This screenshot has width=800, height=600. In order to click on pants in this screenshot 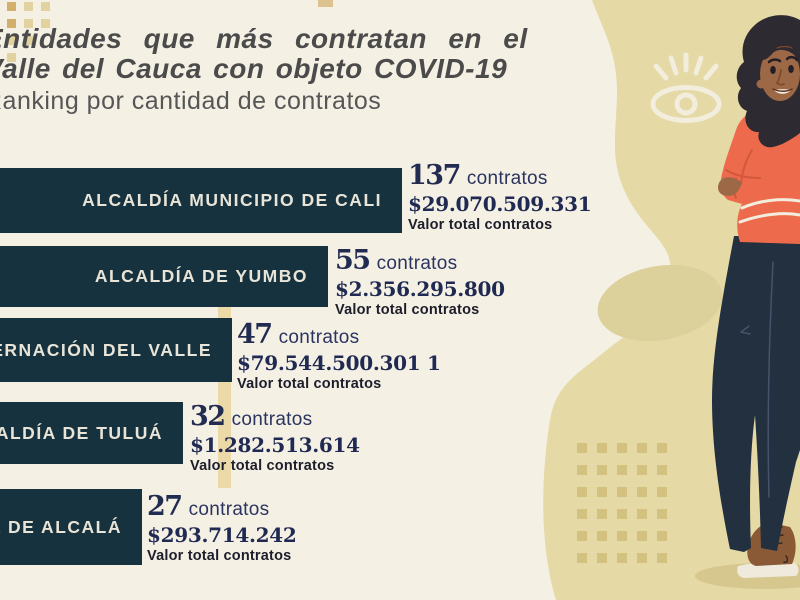, I will do `click(756, 394)`.